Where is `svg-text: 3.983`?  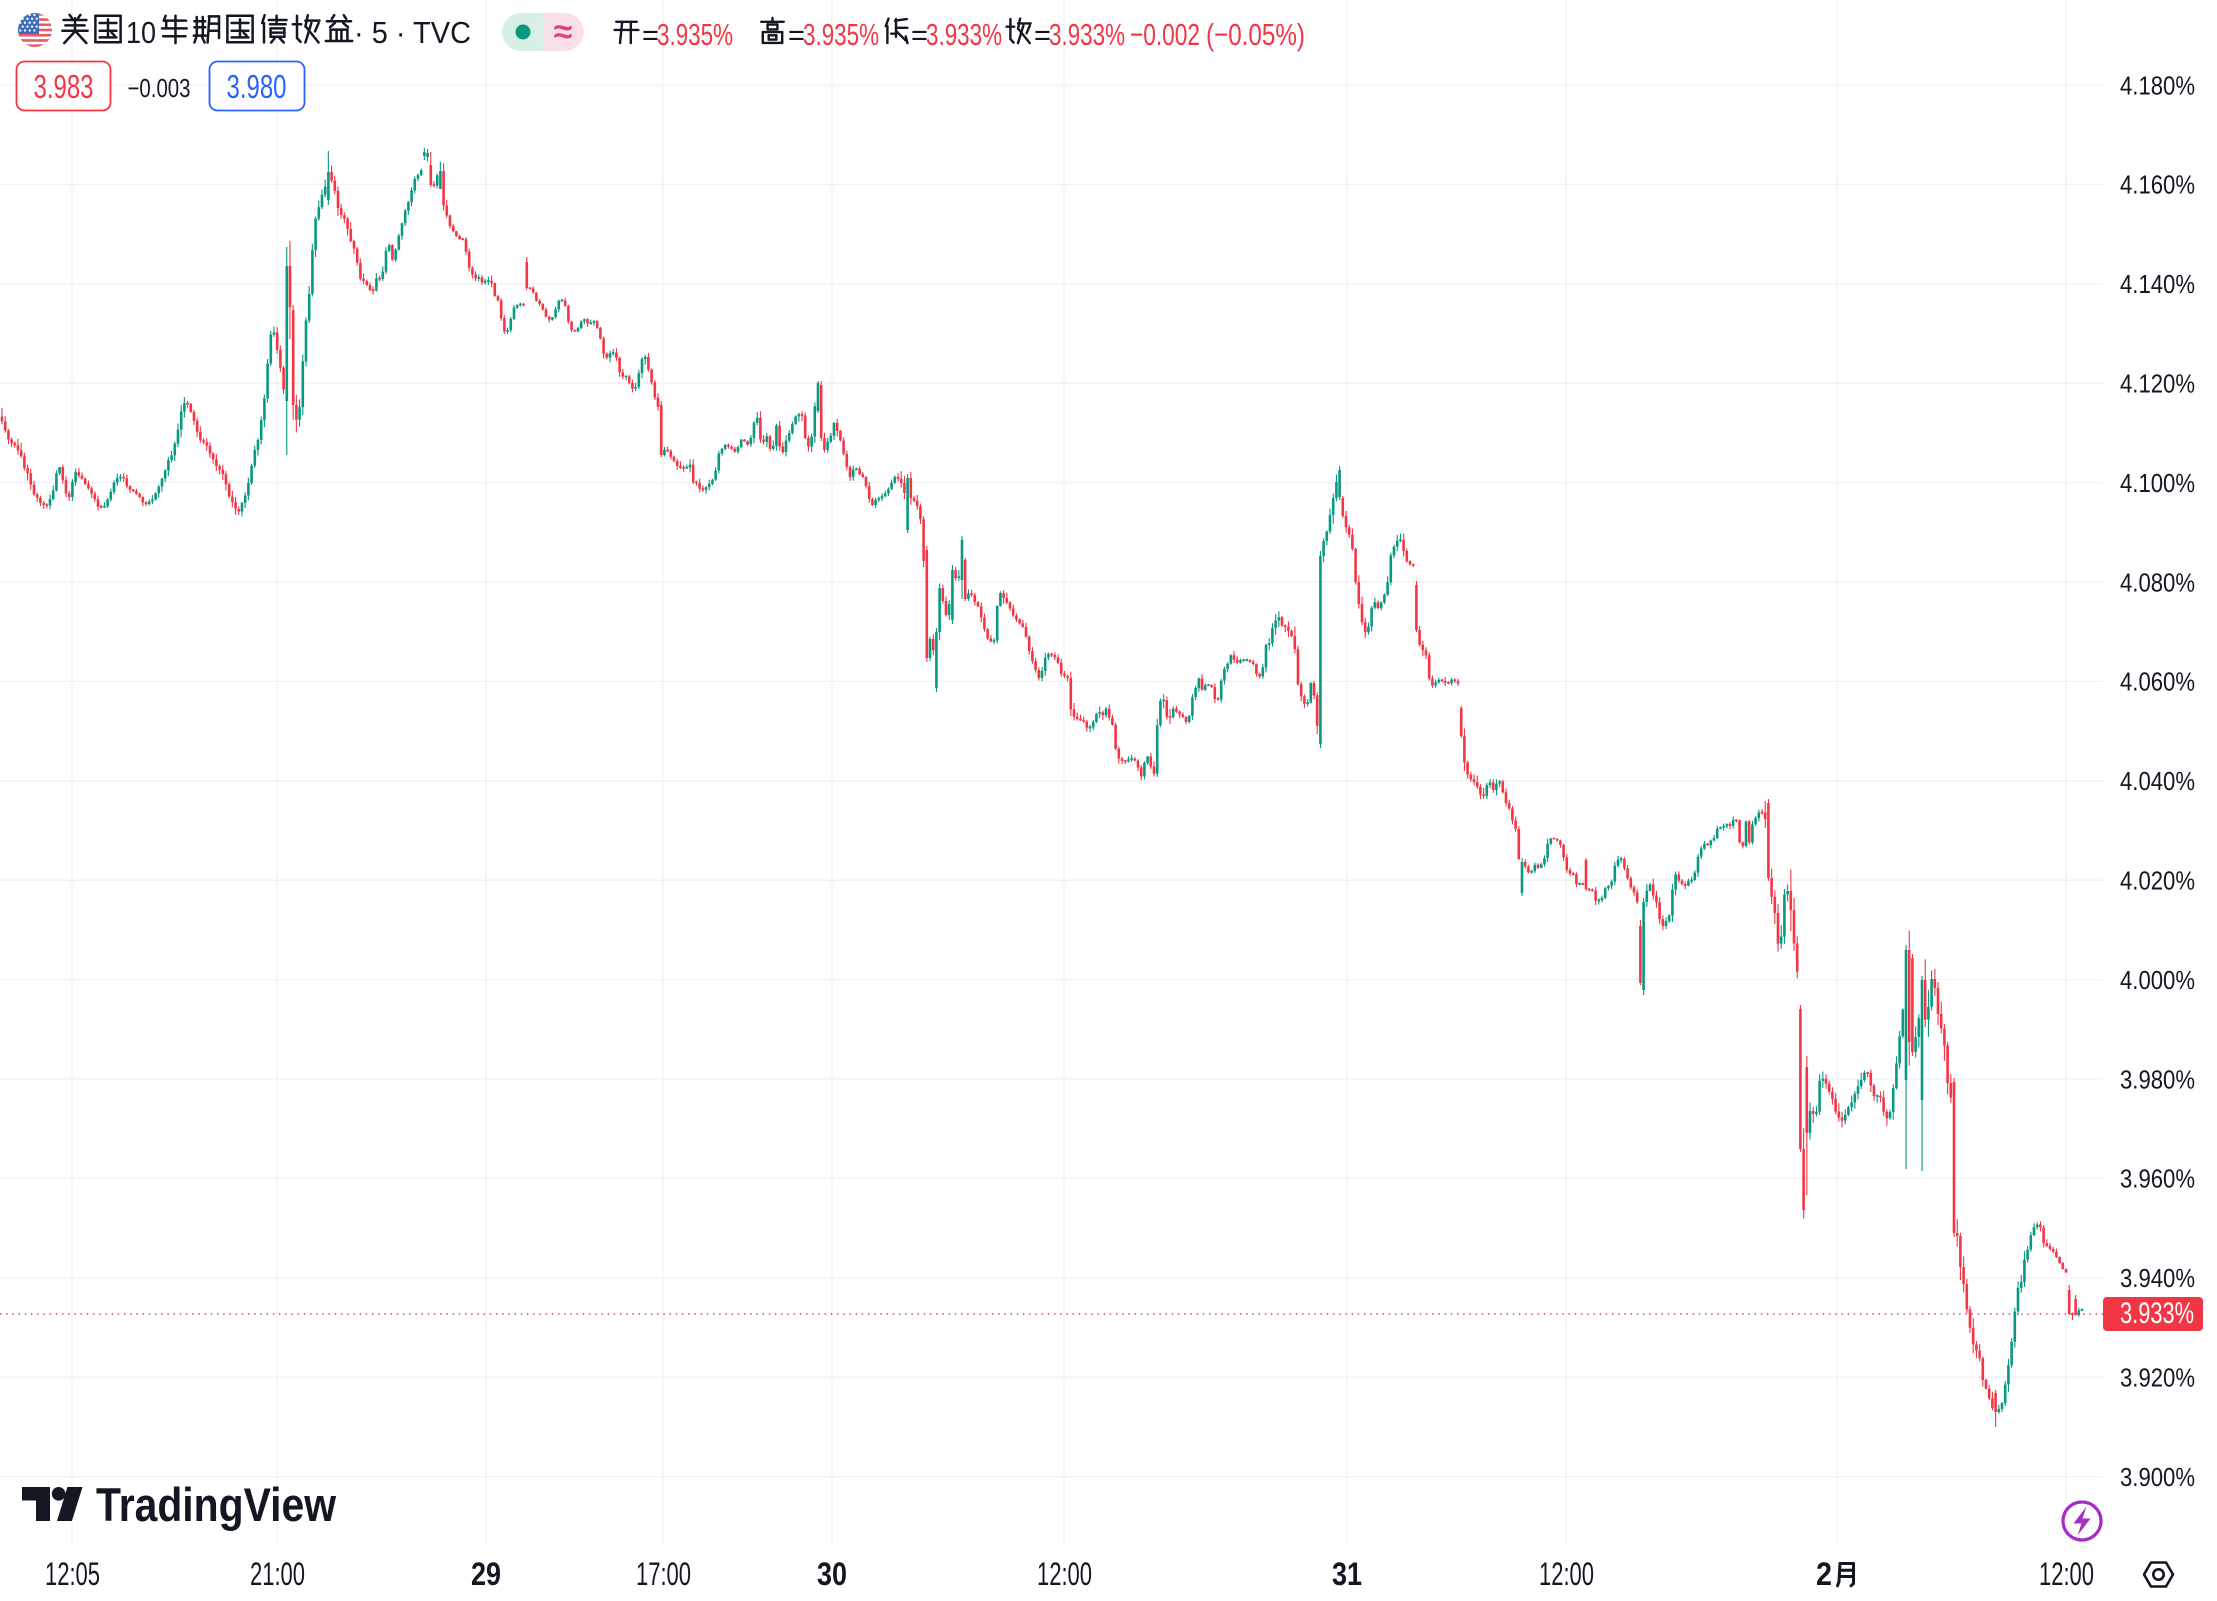 svg-text: 3.983 is located at coordinates (64, 86).